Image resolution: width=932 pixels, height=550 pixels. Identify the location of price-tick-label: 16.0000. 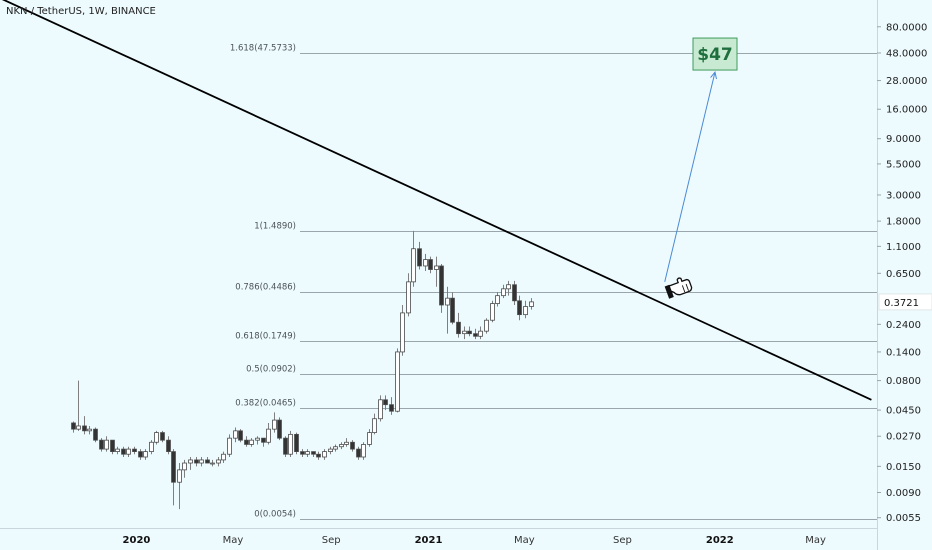
(906, 110).